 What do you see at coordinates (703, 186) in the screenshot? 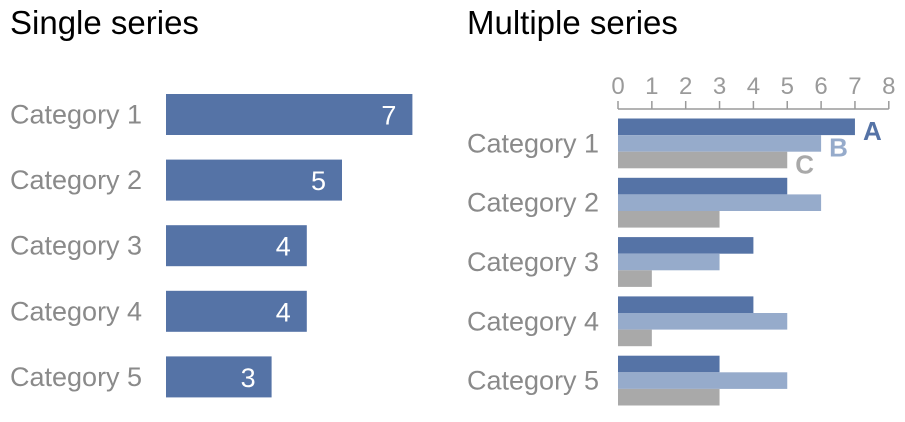
I see `bar-category-2-series-a` at bounding box center [703, 186].